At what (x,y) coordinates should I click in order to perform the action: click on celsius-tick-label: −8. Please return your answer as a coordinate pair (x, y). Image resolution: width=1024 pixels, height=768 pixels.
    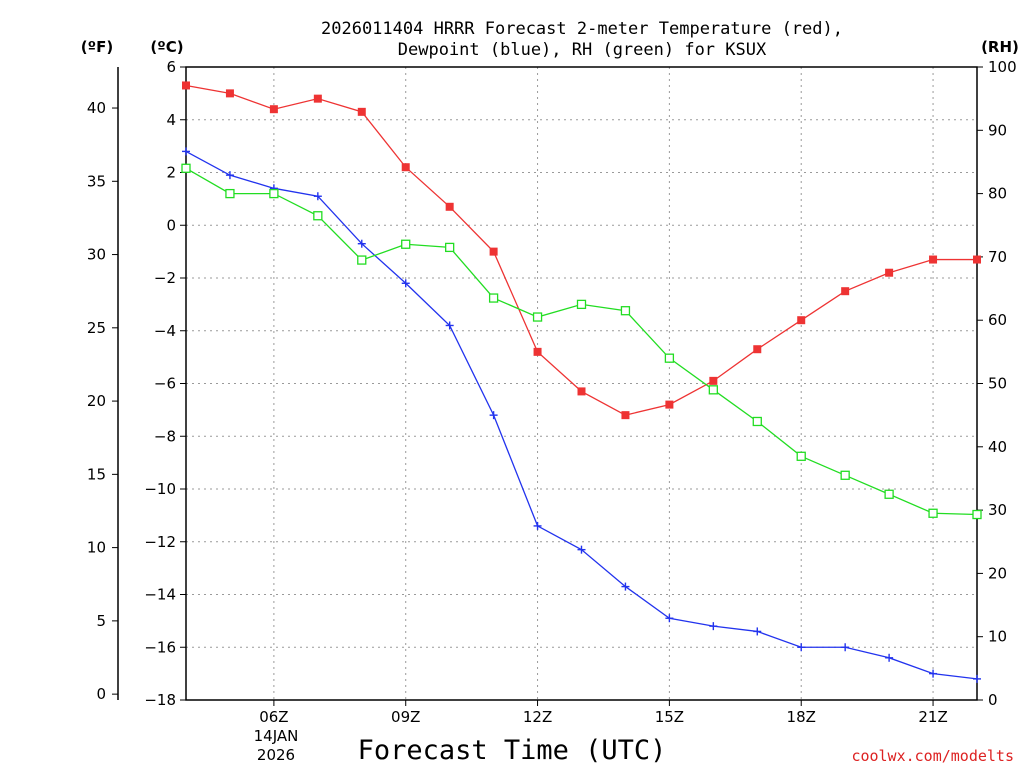
    Looking at the image, I should click on (165, 436).